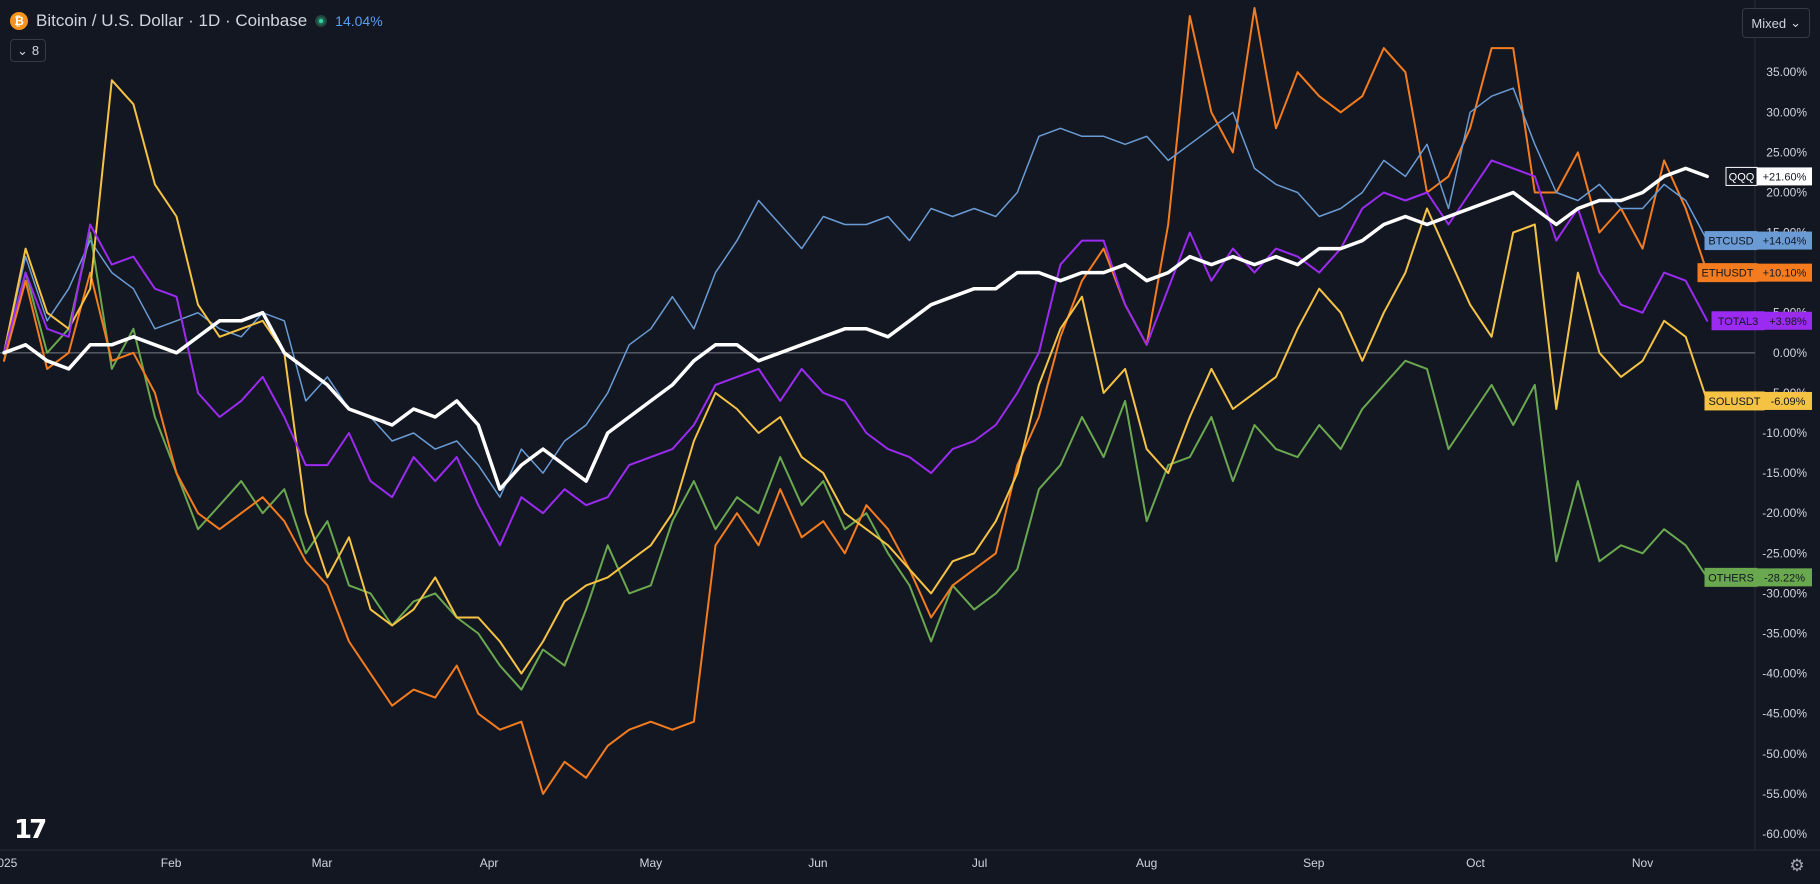 The height and width of the screenshot is (884, 1820). What do you see at coordinates (1784, 834) in the screenshot?
I see `y-tick-label: -60.00%` at bounding box center [1784, 834].